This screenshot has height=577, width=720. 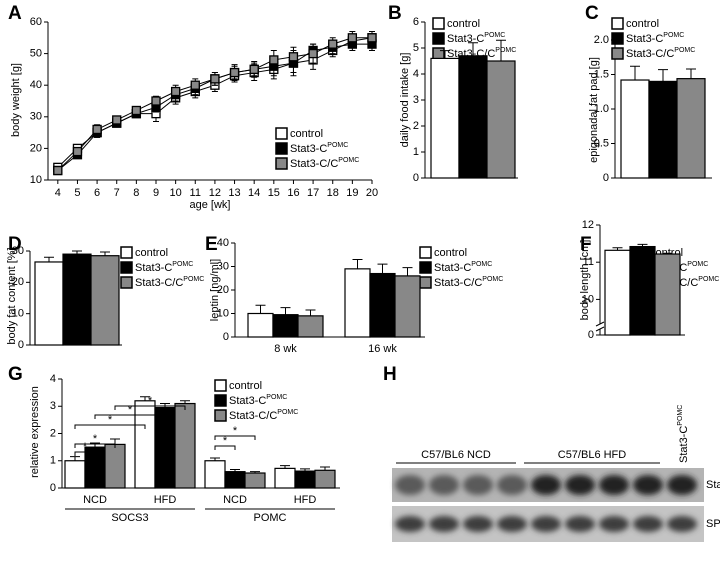 What do you see at coordinates (588, 225) in the screenshot?
I see `y-tick-label: 12` at bounding box center [588, 225].